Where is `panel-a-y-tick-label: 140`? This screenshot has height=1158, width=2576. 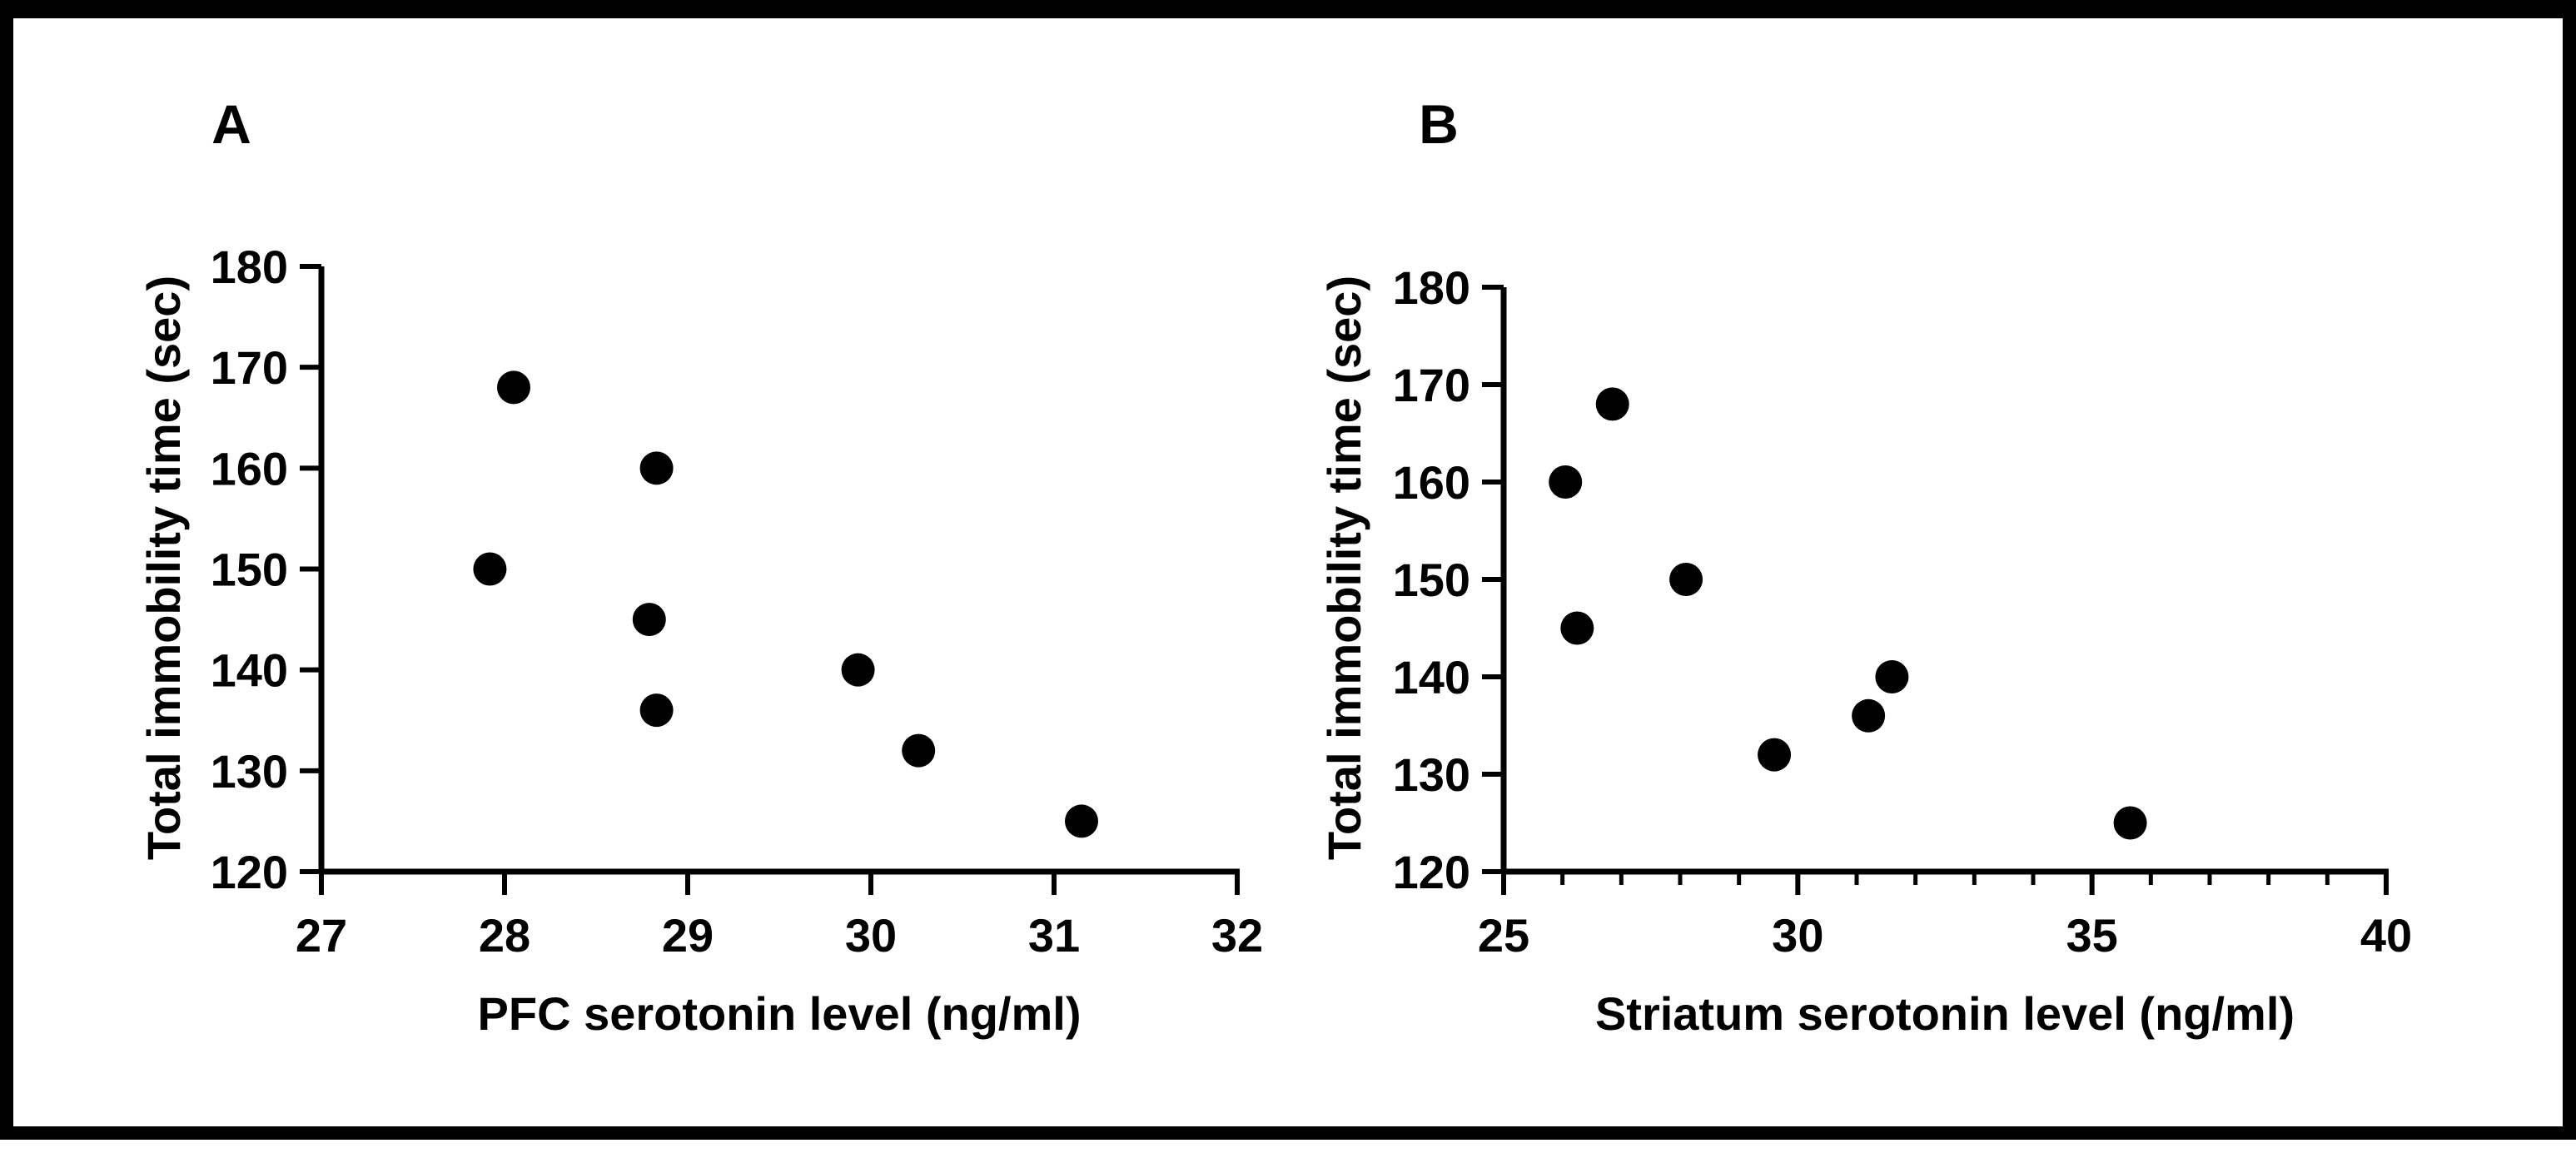 panel-a-y-tick-label: 140 is located at coordinates (249, 670).